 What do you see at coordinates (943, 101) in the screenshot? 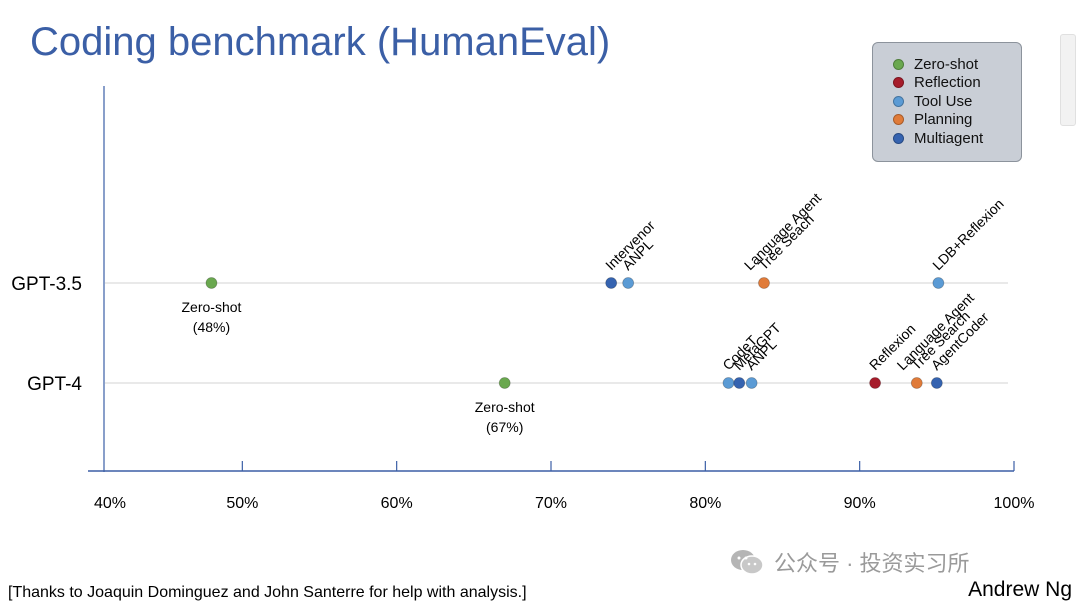
I see `legend-label: Tool Use` at bounding box center [943, 101].